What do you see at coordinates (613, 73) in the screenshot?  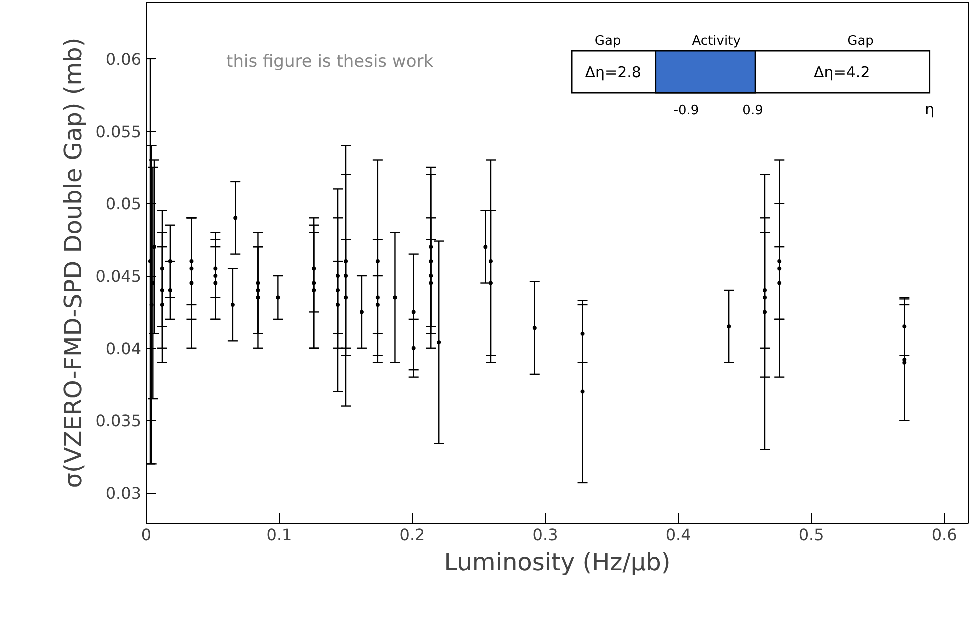 I see `annotation: Δη=2.8` at bounding box center [613, 73].